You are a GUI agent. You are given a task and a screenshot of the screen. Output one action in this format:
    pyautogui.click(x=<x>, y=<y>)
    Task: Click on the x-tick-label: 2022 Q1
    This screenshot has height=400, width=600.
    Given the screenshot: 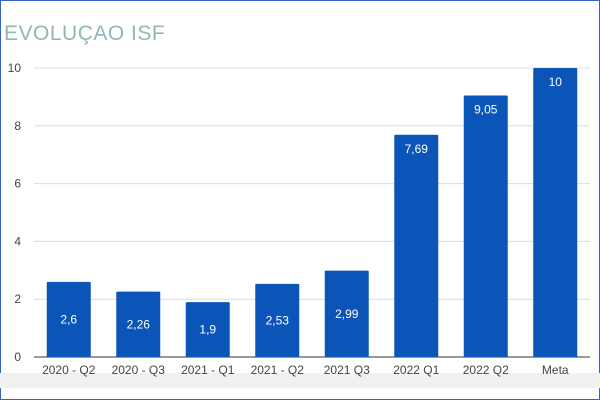 What is the action you would take?
    pyautogui.click(x=416, y=370)
    